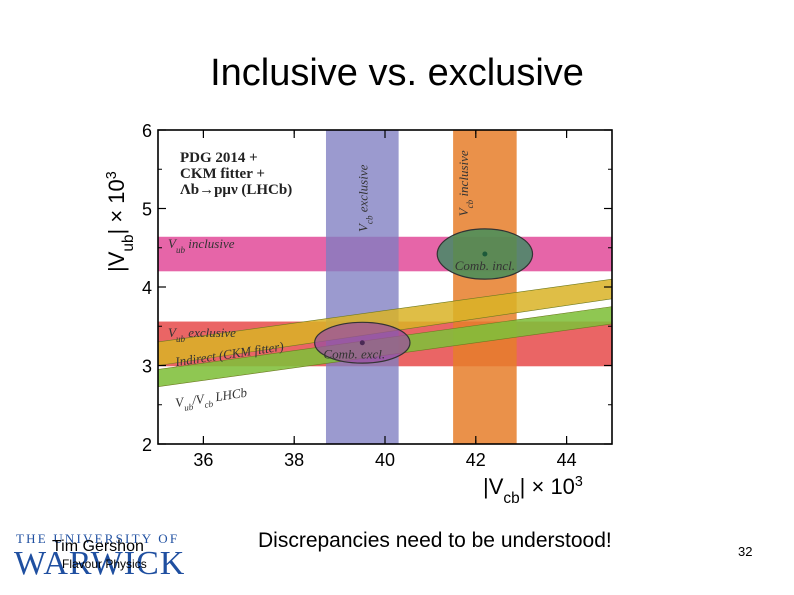 The height and width of the screenshot is (595, 794). I want to click on vband-label-1: Vcb inclusive, so click(465, 183).